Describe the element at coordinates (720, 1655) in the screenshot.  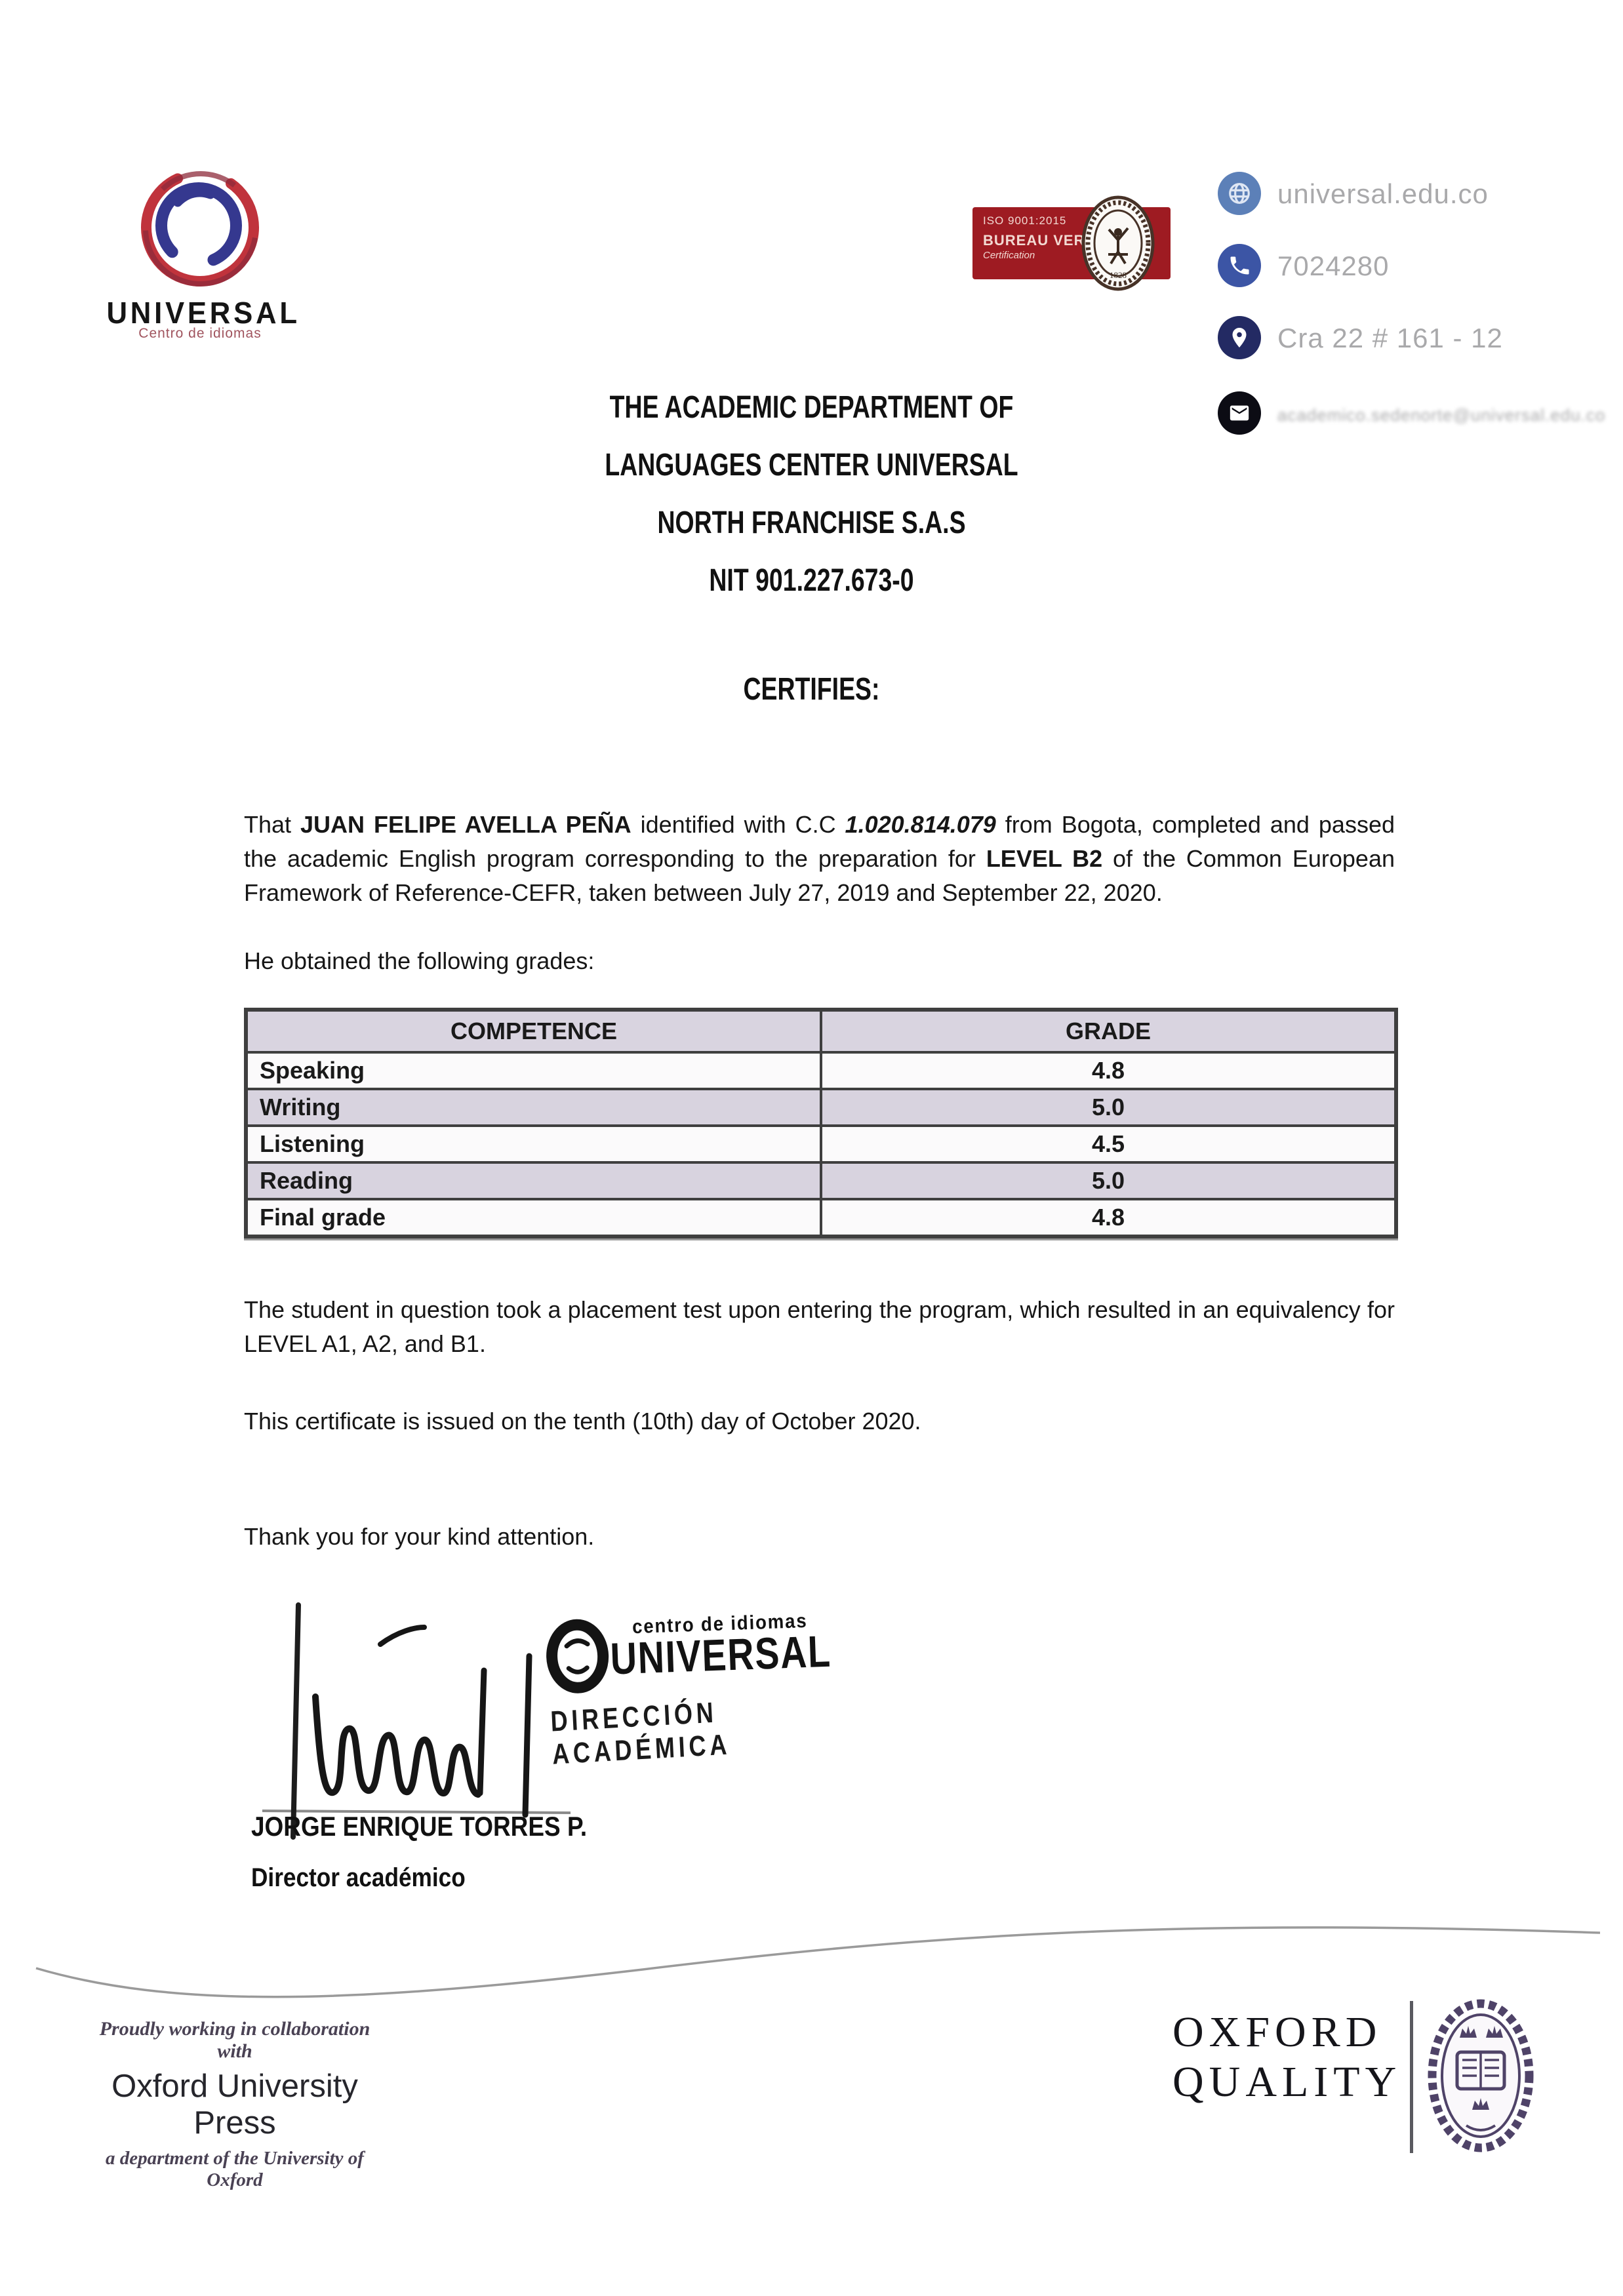
I see `stamp-brand: UNIVERSAL` at that location.